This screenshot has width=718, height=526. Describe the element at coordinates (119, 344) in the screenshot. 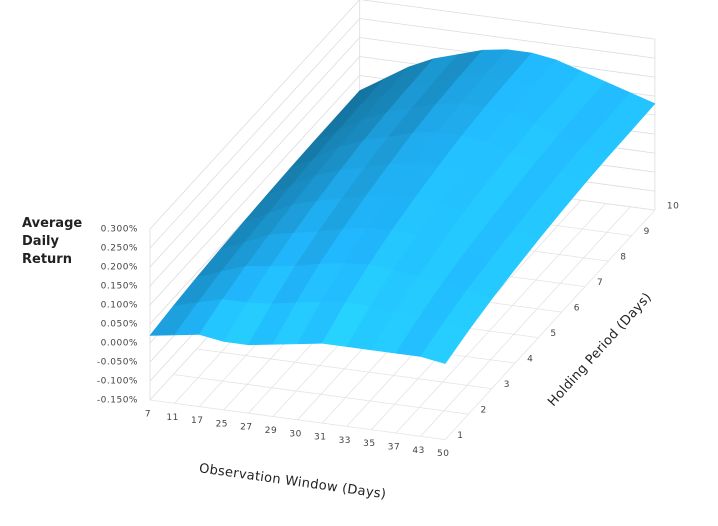

I see `z-tick-label: 0.000%` at that location.